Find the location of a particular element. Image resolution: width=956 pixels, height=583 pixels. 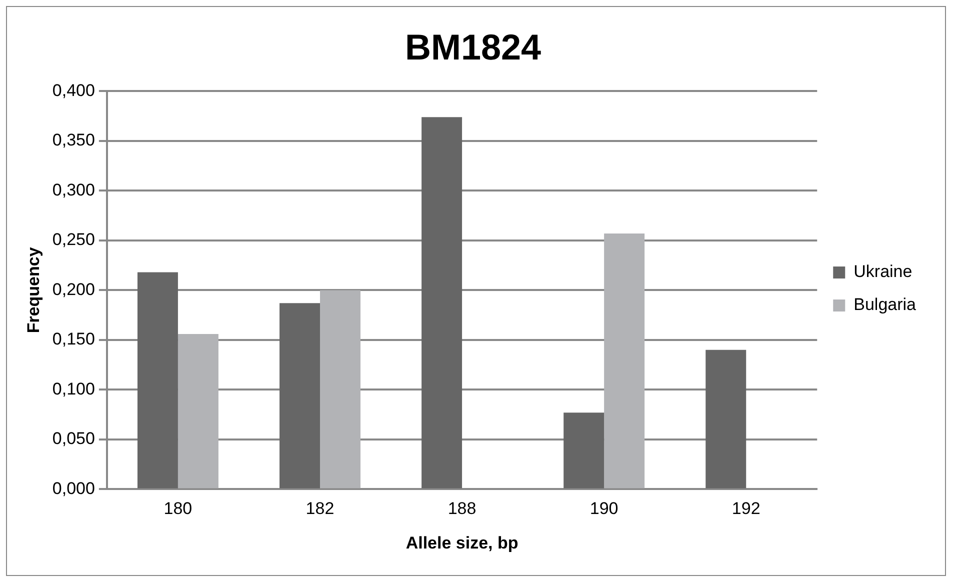

x-tick-label: 188 is located at coordinates (462, 508).